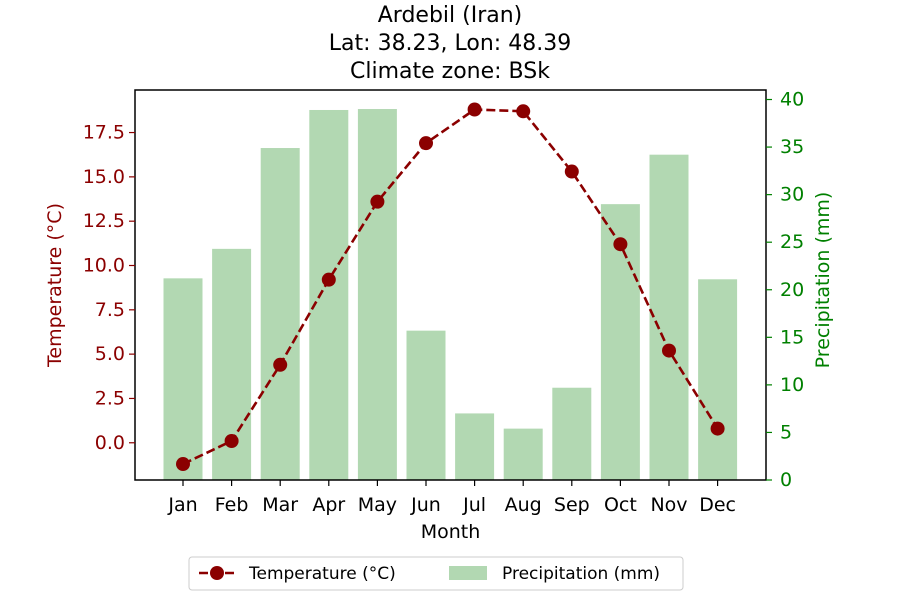 This screenshot has width=900, height=600. Describe the element at coordinates (668, 505) in the screenshot. I see `x-tick-label: Nov` at that location.